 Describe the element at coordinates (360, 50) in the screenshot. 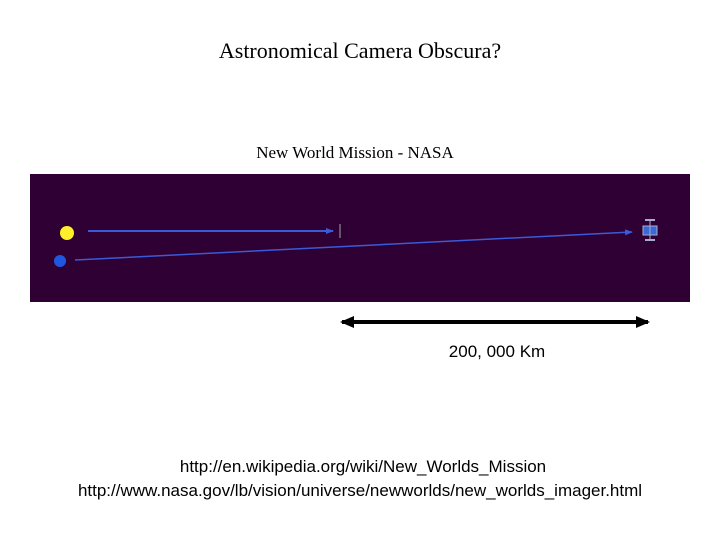

I see `slide-title: Astronomical Camera Obscura?` at that location.